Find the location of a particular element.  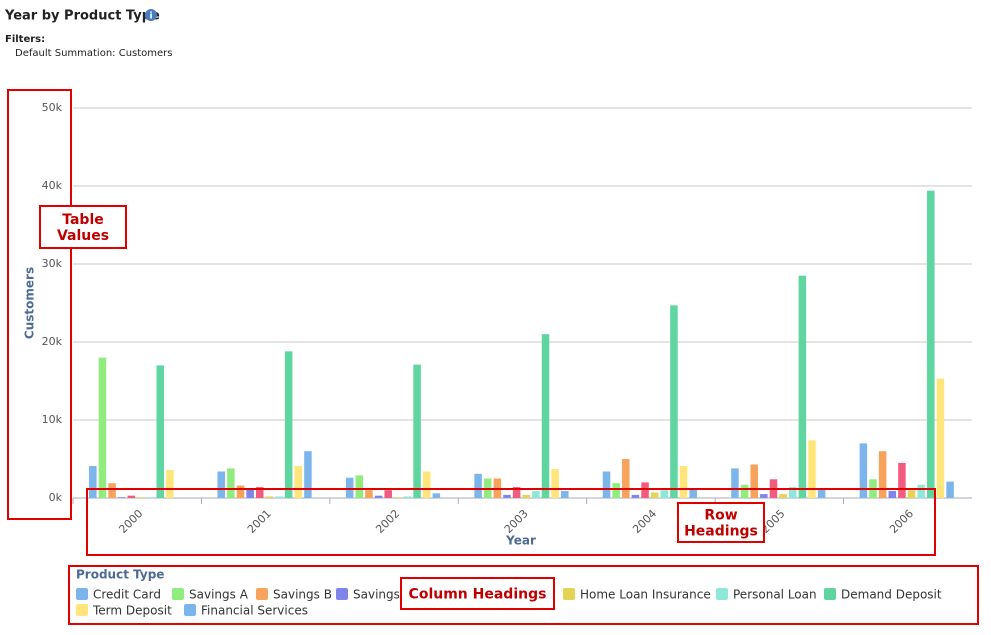

y-tick-label: 10k is located at coordinates (52, 419).